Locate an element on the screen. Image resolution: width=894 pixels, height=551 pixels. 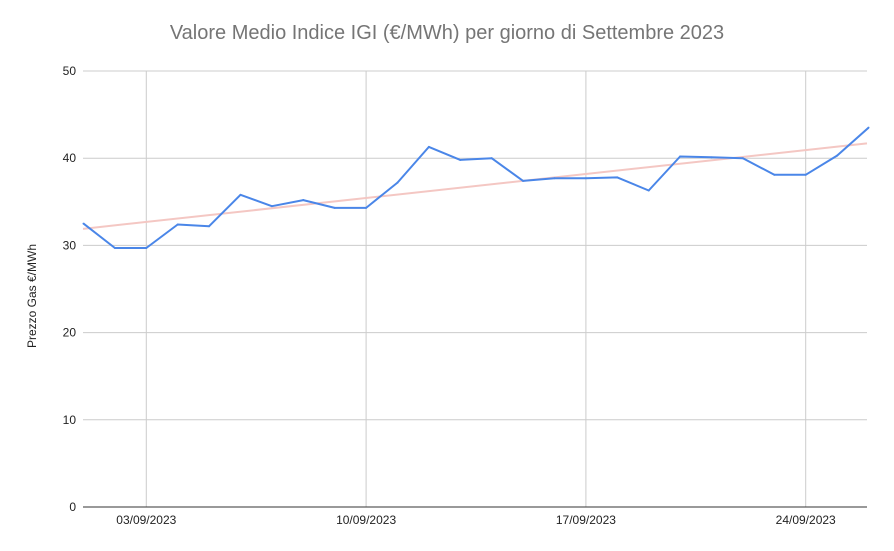
x-tick-label: 03/09/2023 is located at coordinates (146, 520).